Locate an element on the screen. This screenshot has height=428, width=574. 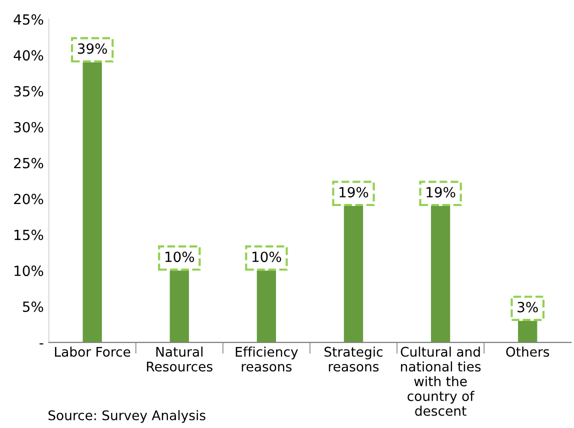
x-tick-label: Others is located at coordinates (528, 351).